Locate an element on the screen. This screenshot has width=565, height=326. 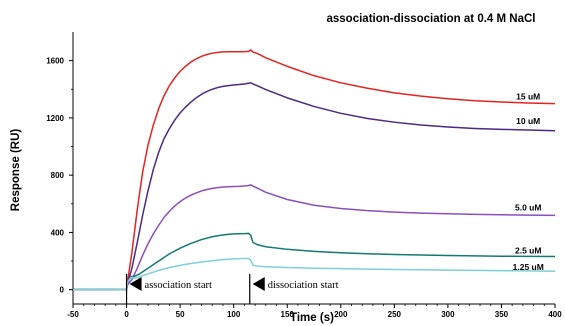
series-labels: 15 uM 10 uM 5.0 uM 2.5 uM 1.25 uM is located at coordinates (528, 181).